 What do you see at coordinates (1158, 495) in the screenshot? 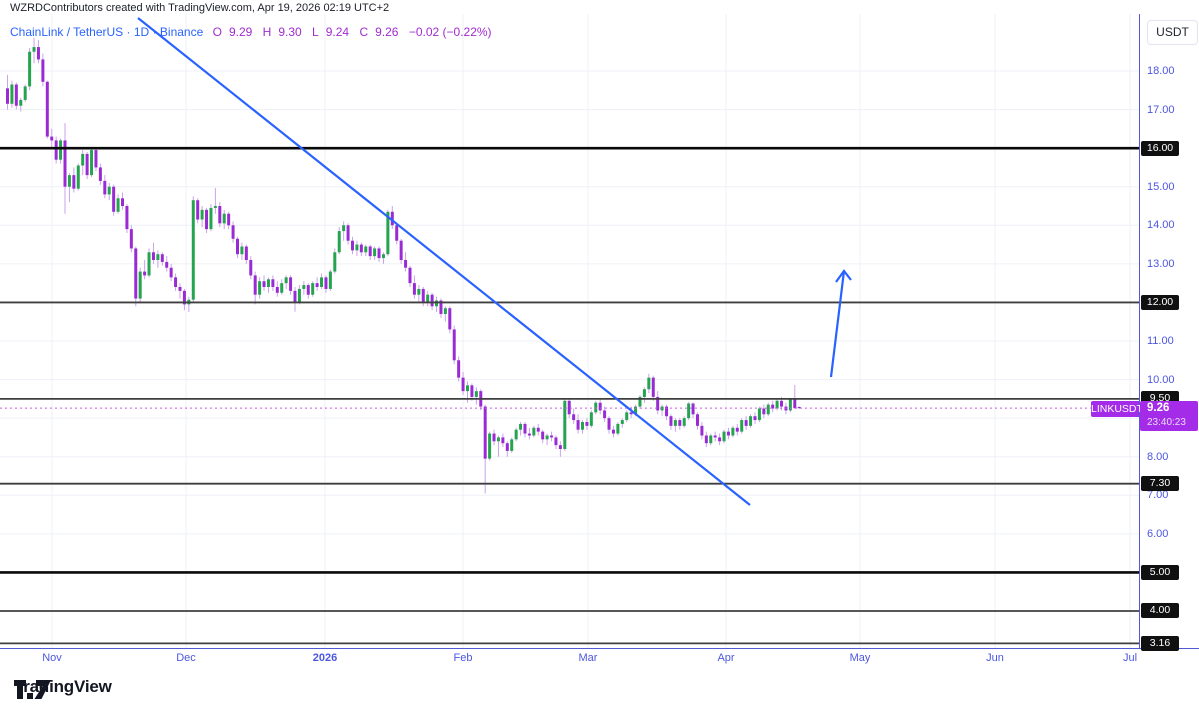
I see `price-axis-label: 7.00` at bounding box center [1158, 495].